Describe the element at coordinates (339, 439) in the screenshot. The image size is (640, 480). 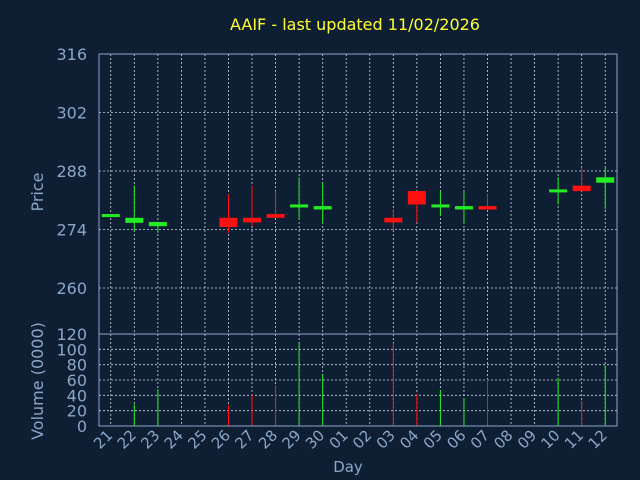
I see `x-tick-label: 01` at that location.